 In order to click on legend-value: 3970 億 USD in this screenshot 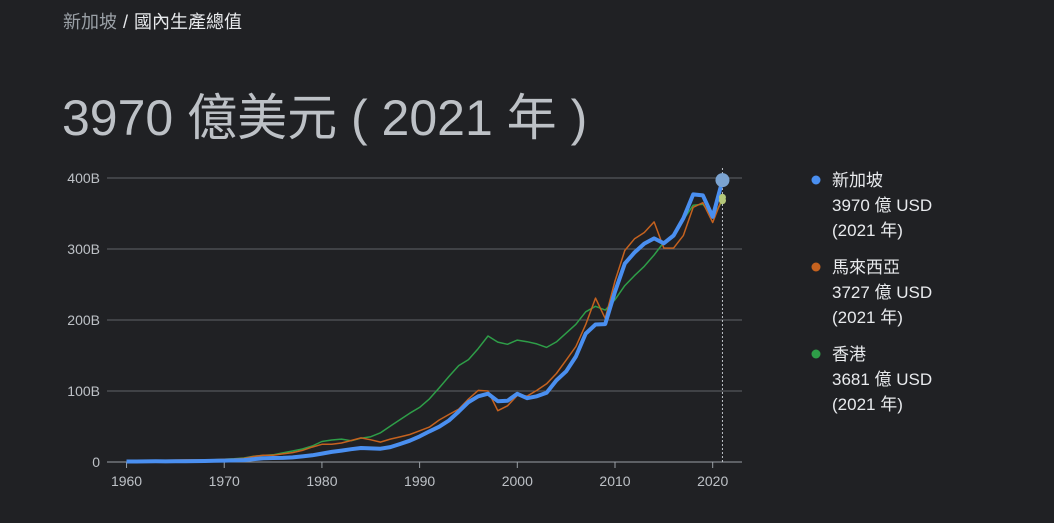, I will do `click(882, 205)`.